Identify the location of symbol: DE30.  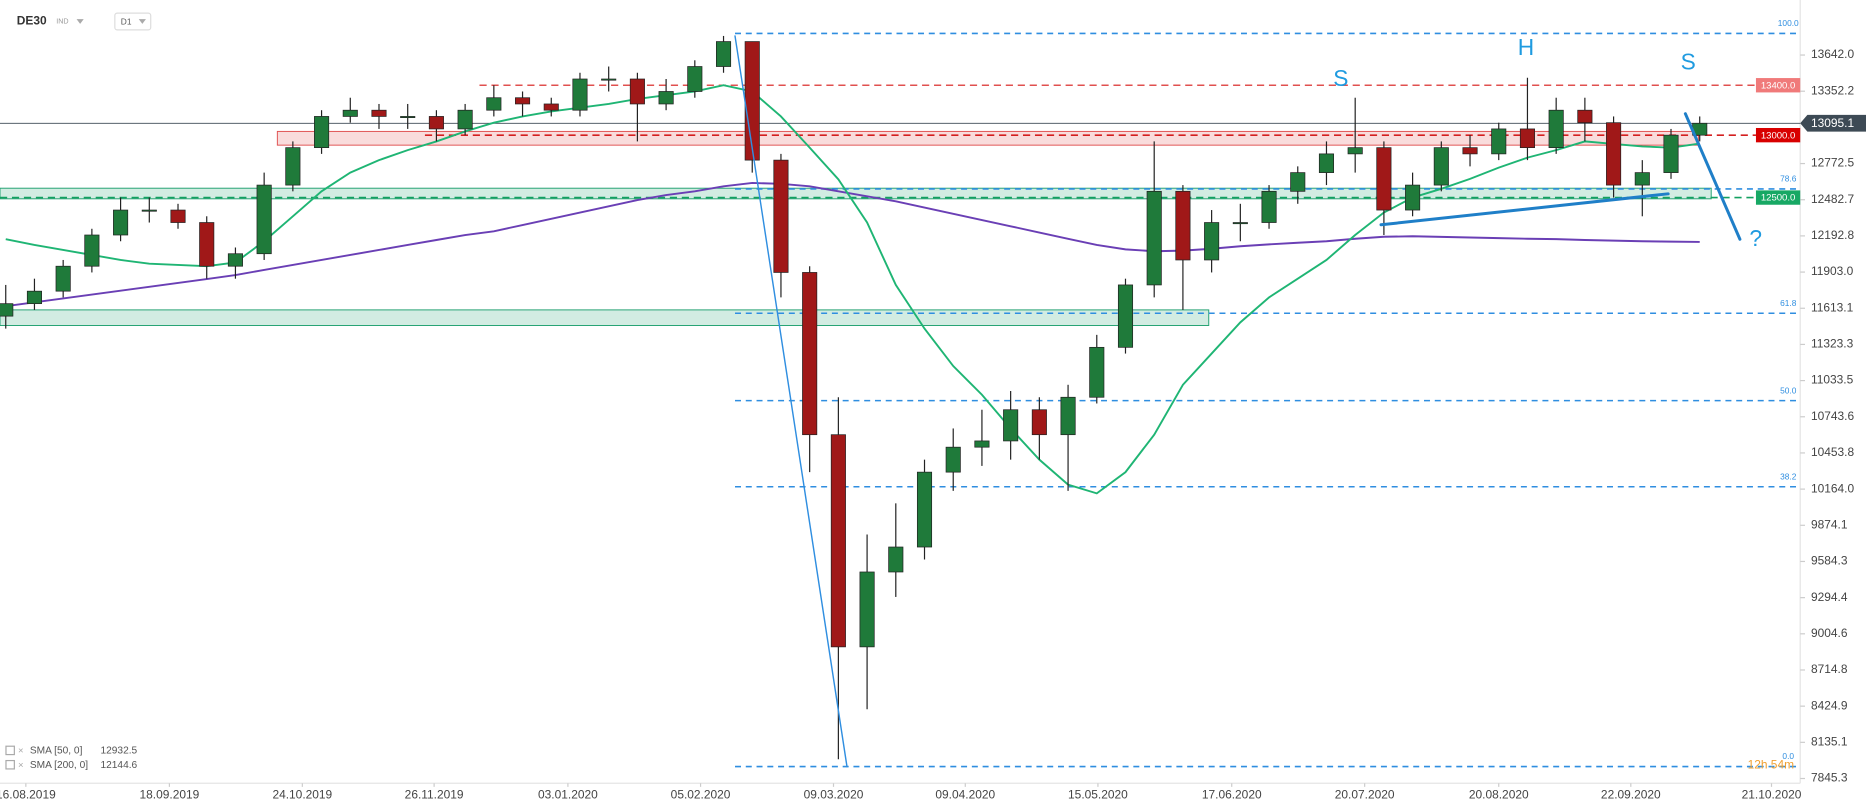
(32, 21).